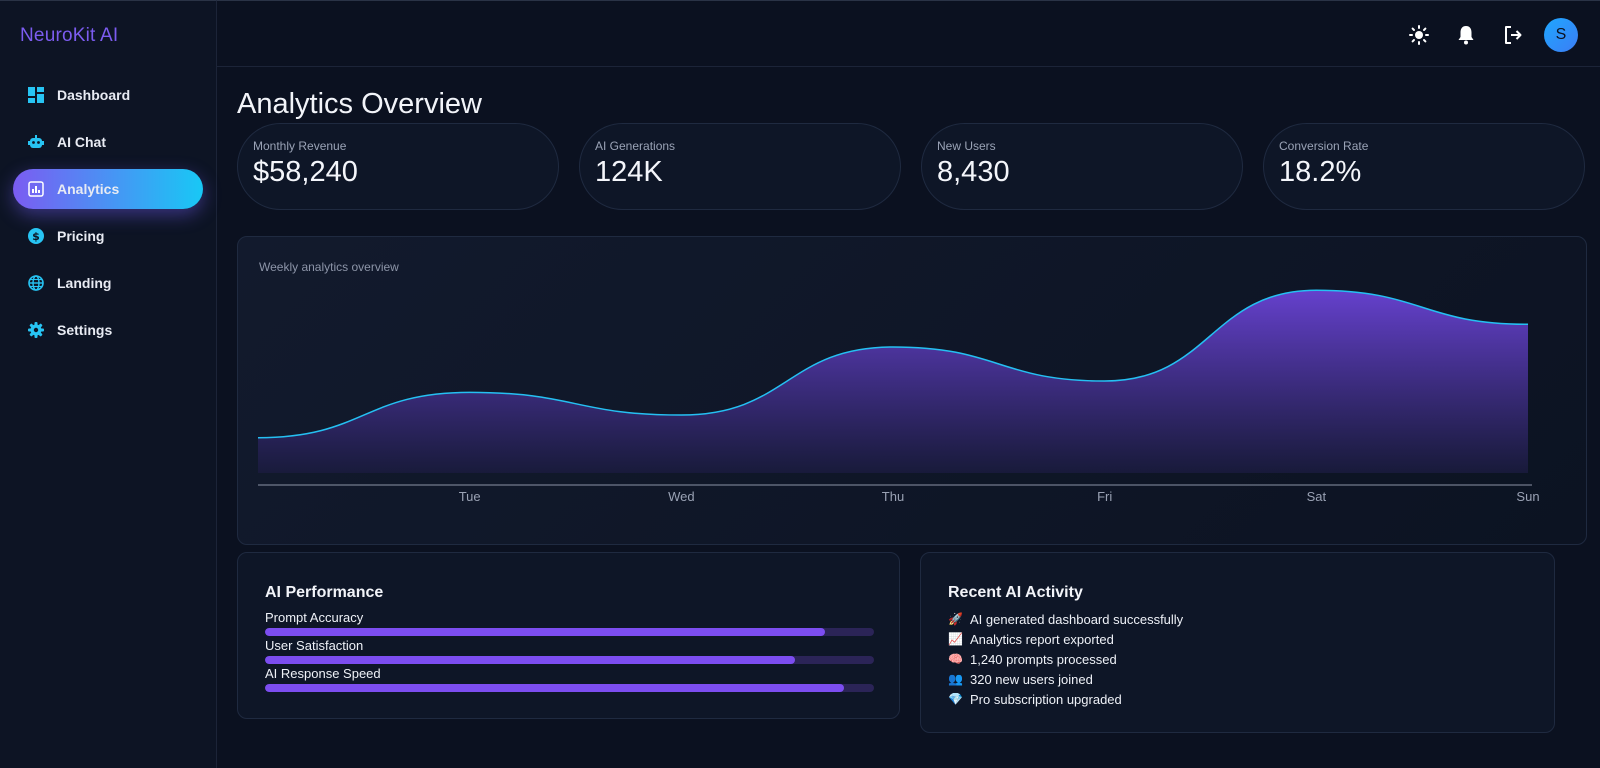  I want to click on x-tick-label: Wed, so click(681, 496).